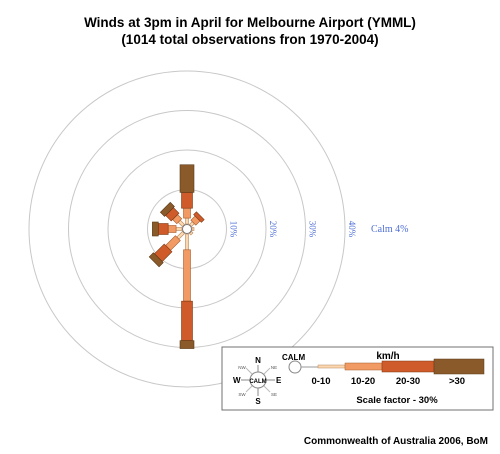  Describe the element at coordinates (187, 320) in the screenshot. I see `segment-s-bin2` at that location.